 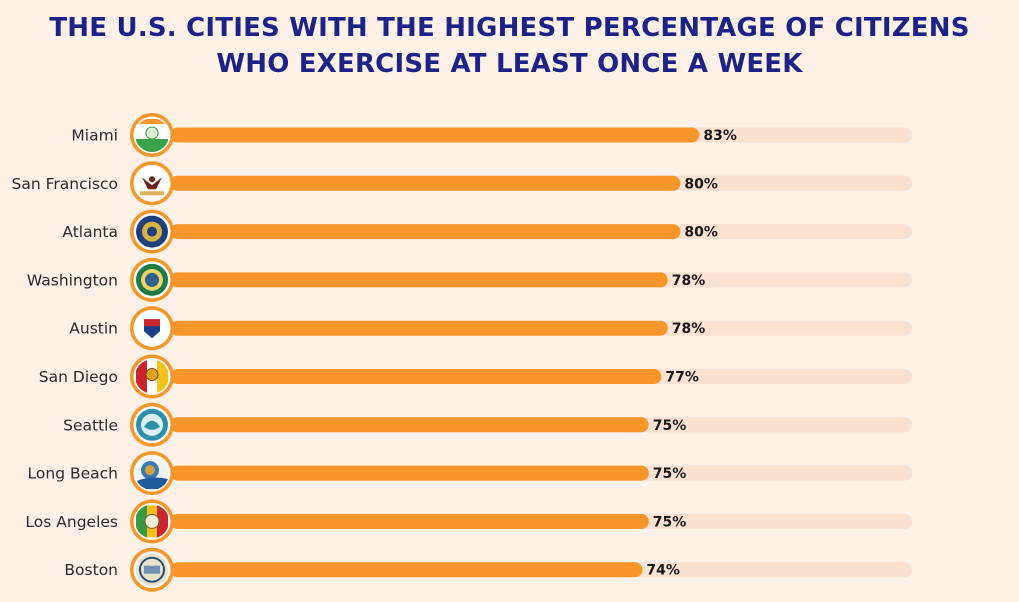 I want to click on bar-row: San Diego 77%, so click(x=475, y=376).